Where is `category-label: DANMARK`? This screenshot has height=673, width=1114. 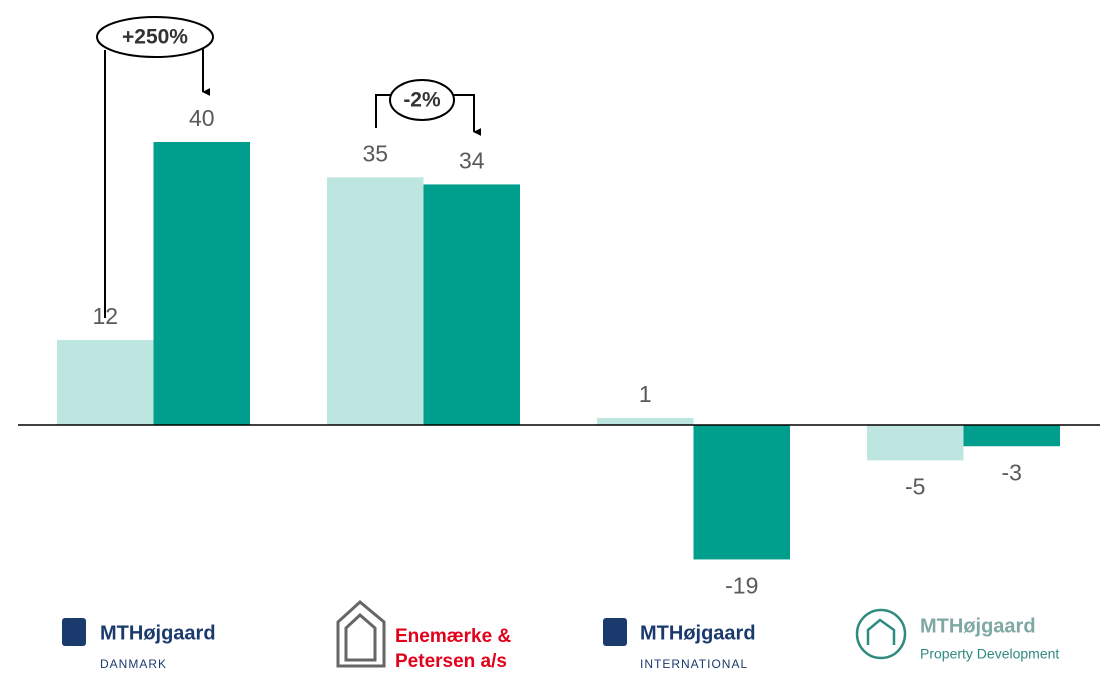
category-label: DANMARK is located at coordinates (133, 664).